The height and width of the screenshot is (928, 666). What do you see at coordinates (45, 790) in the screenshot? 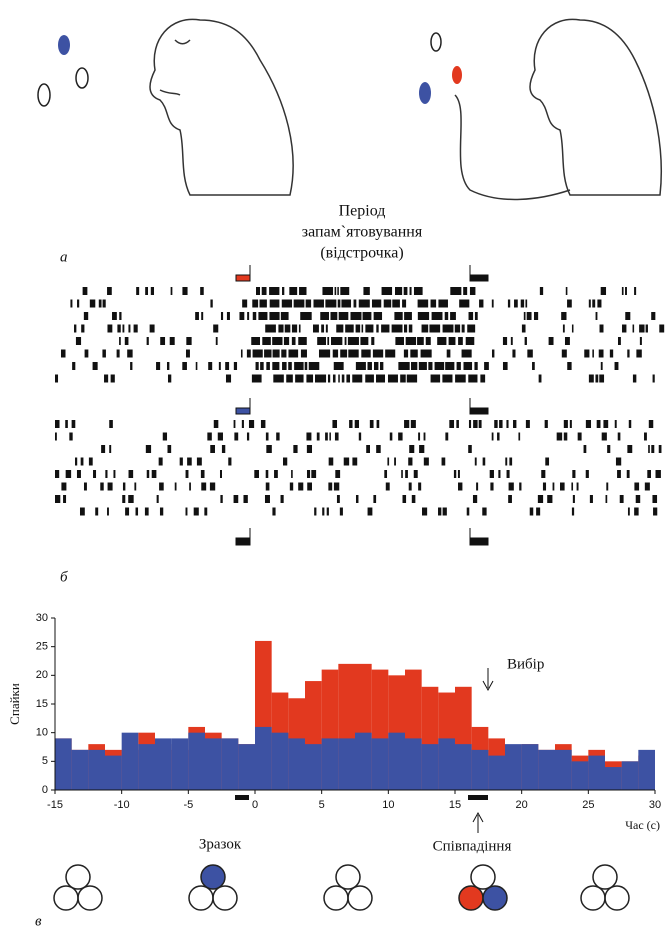
I see `y-tick-label: 0` at bounding box center [45, 790].